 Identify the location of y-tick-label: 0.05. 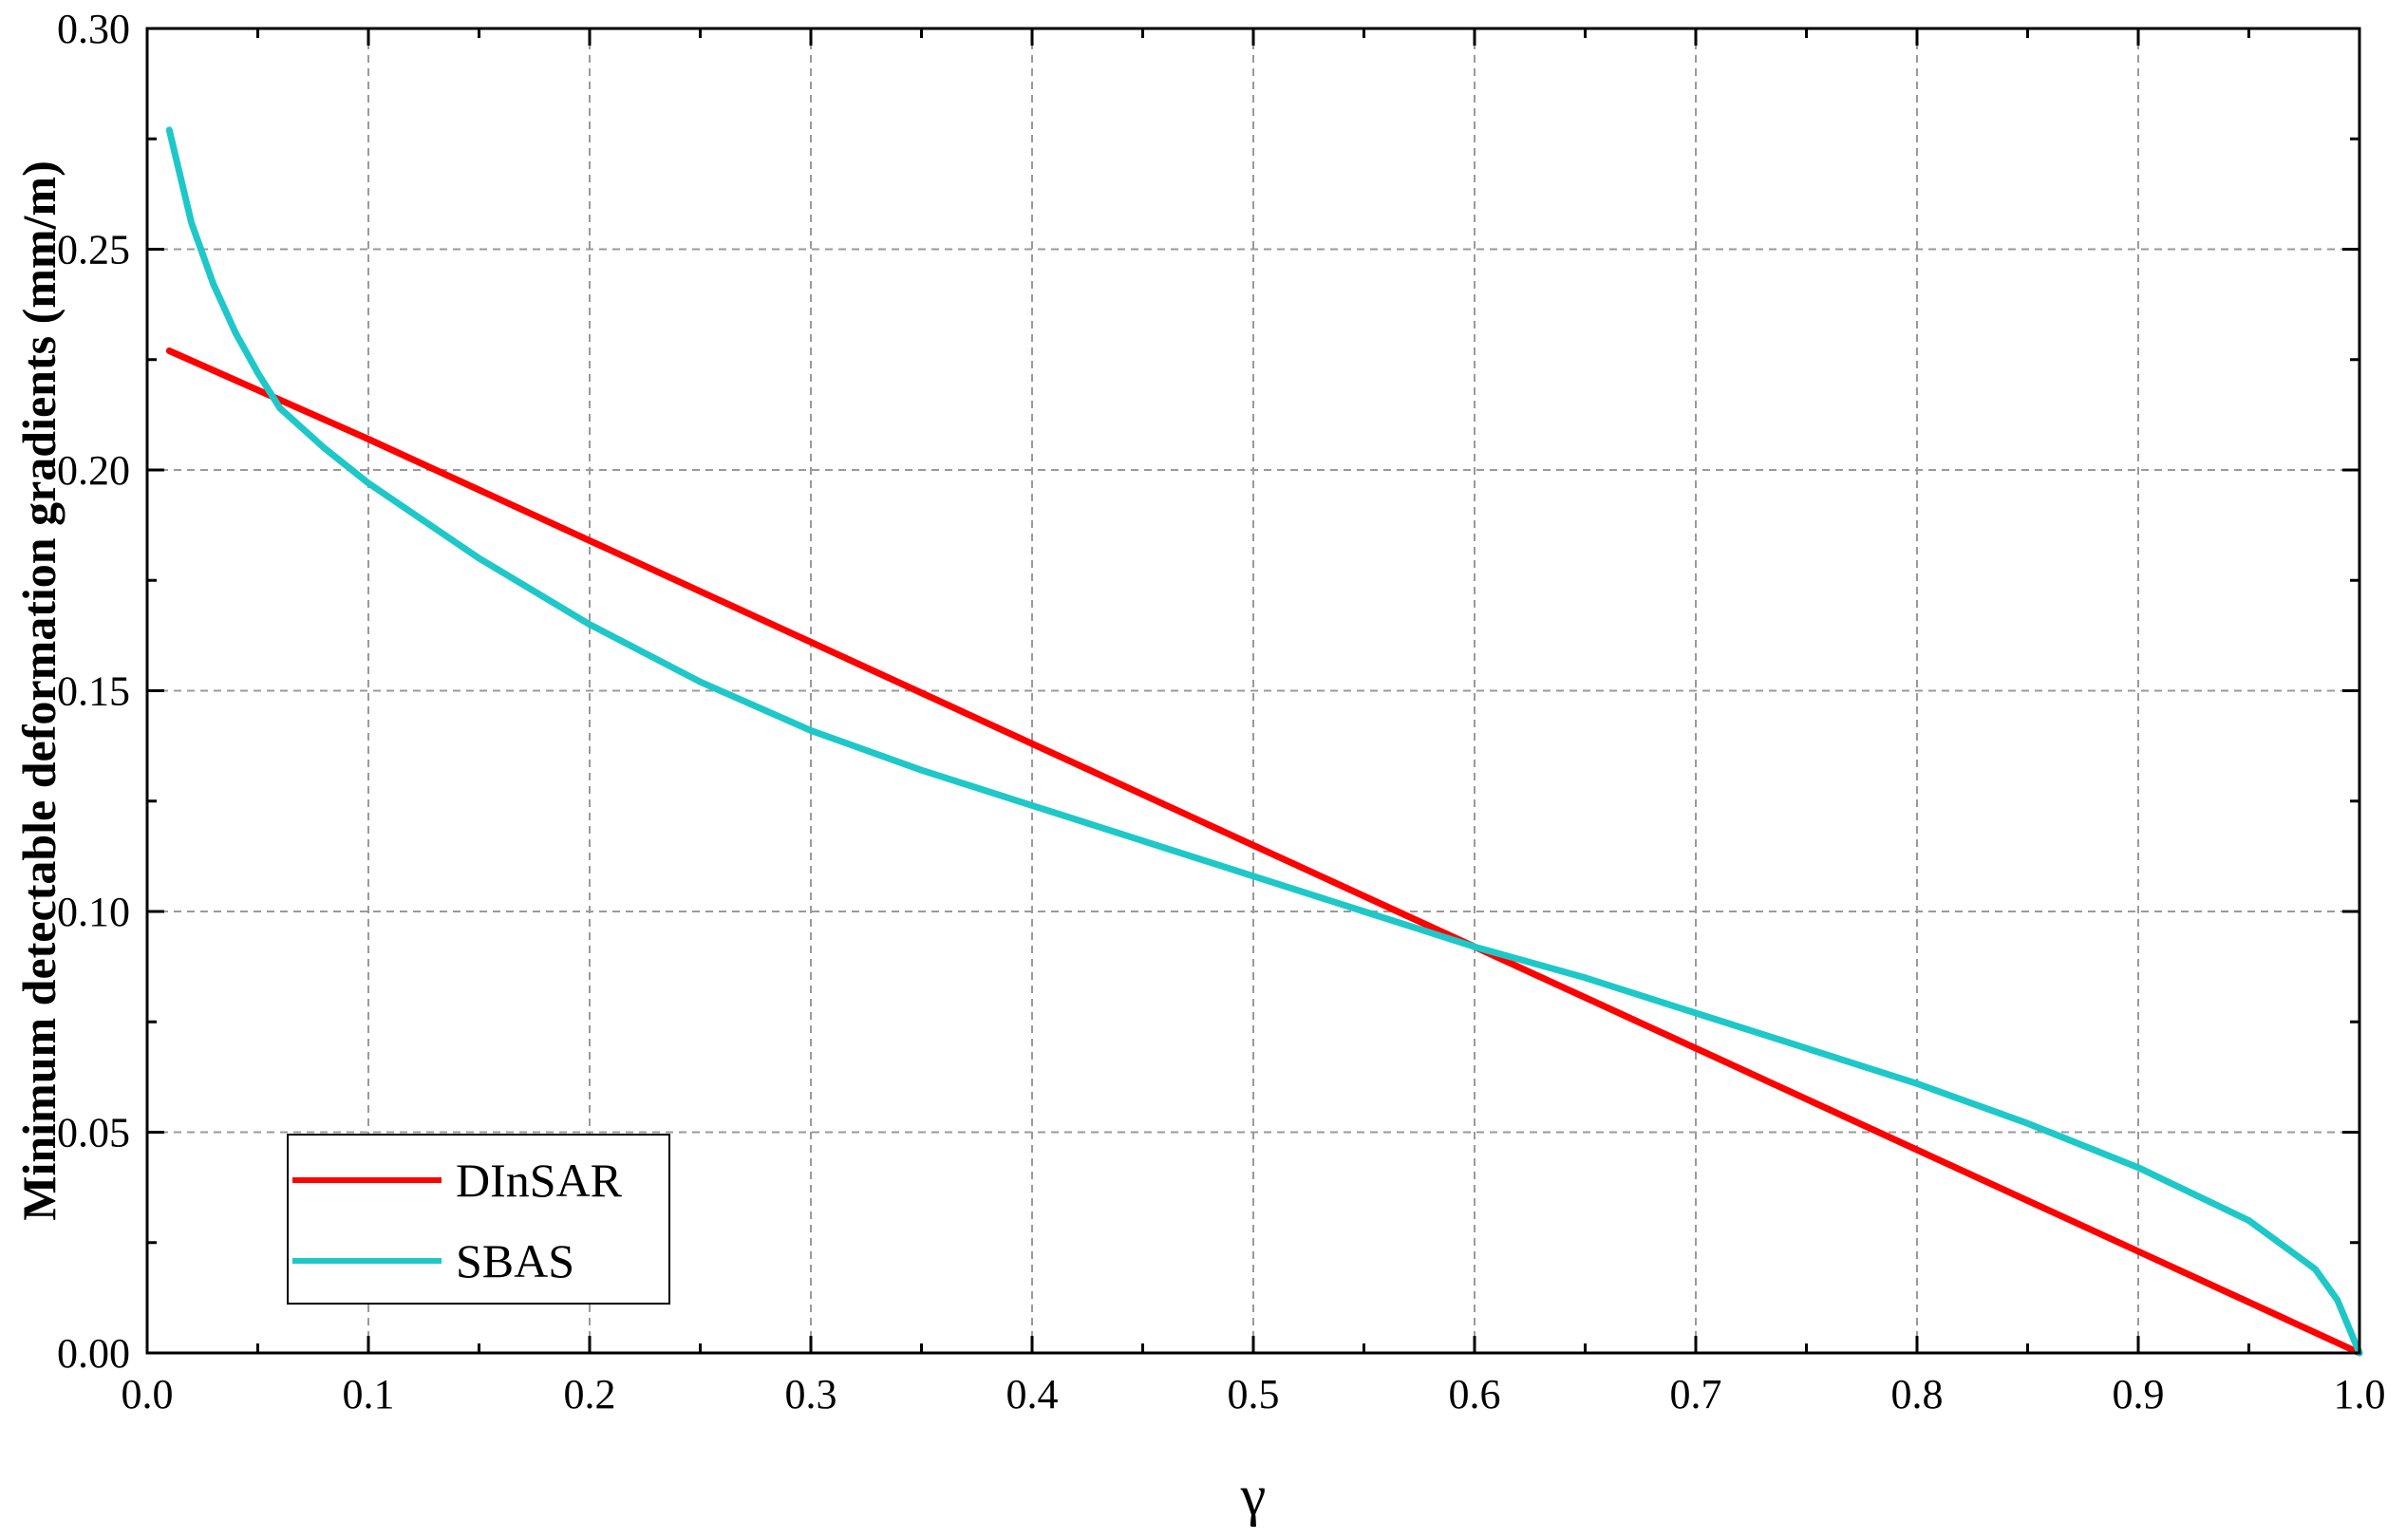
(93, 1133).